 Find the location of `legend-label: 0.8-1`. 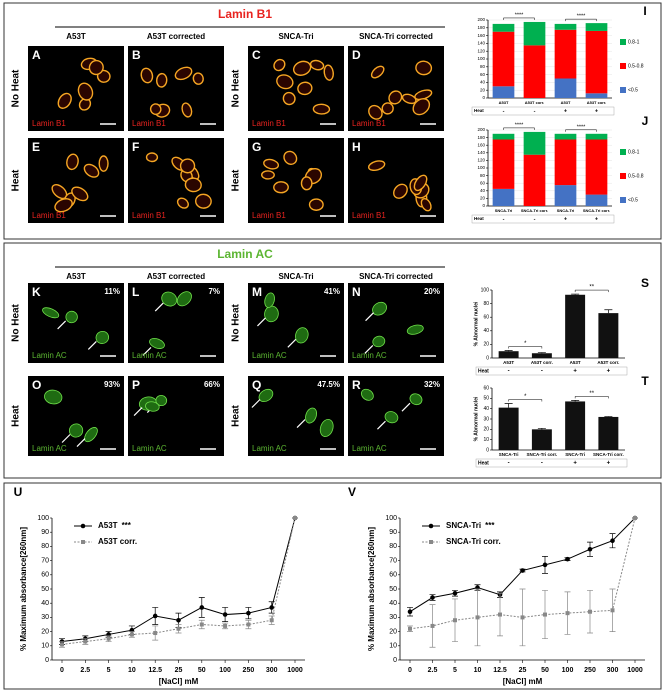

legend-label: 0.8-1 is located at coordinates (634, 152).